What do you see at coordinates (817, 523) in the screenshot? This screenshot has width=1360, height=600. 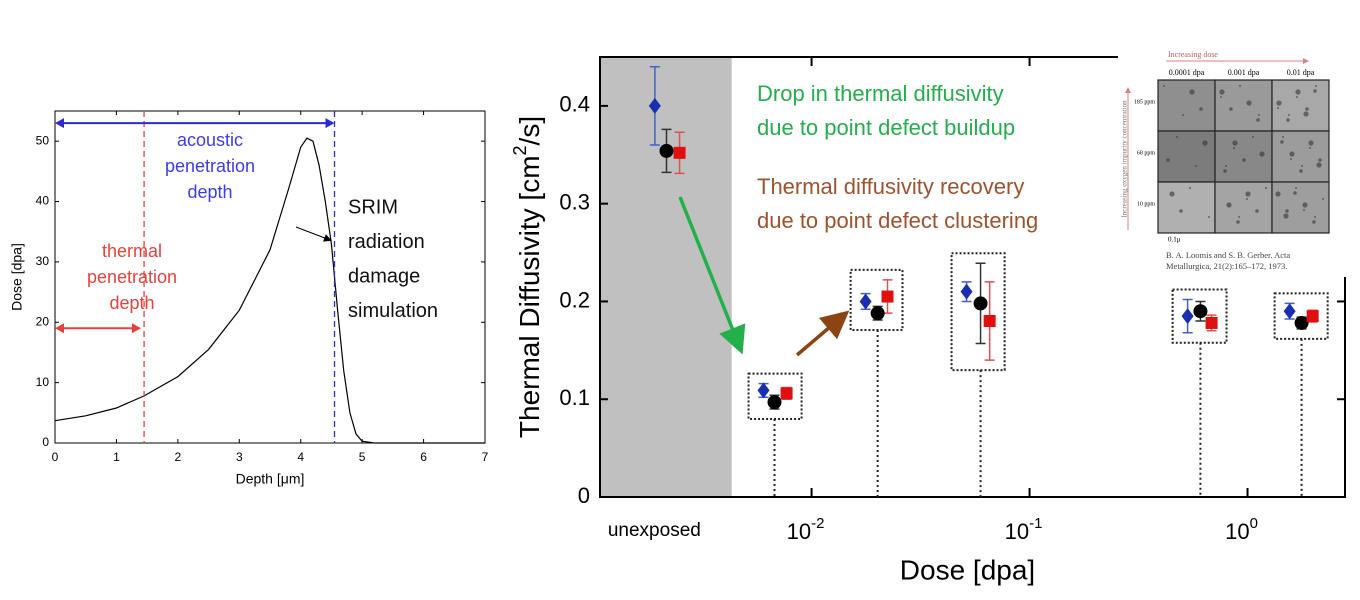 I see `tick-exponent: -2` at bounding box center [817, 523].